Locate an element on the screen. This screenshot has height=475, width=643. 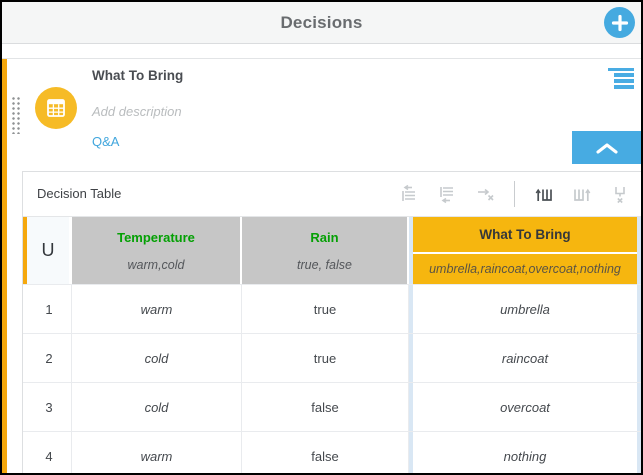
table-row: 3 cold false overcoat is located at coordinates (332, 406).